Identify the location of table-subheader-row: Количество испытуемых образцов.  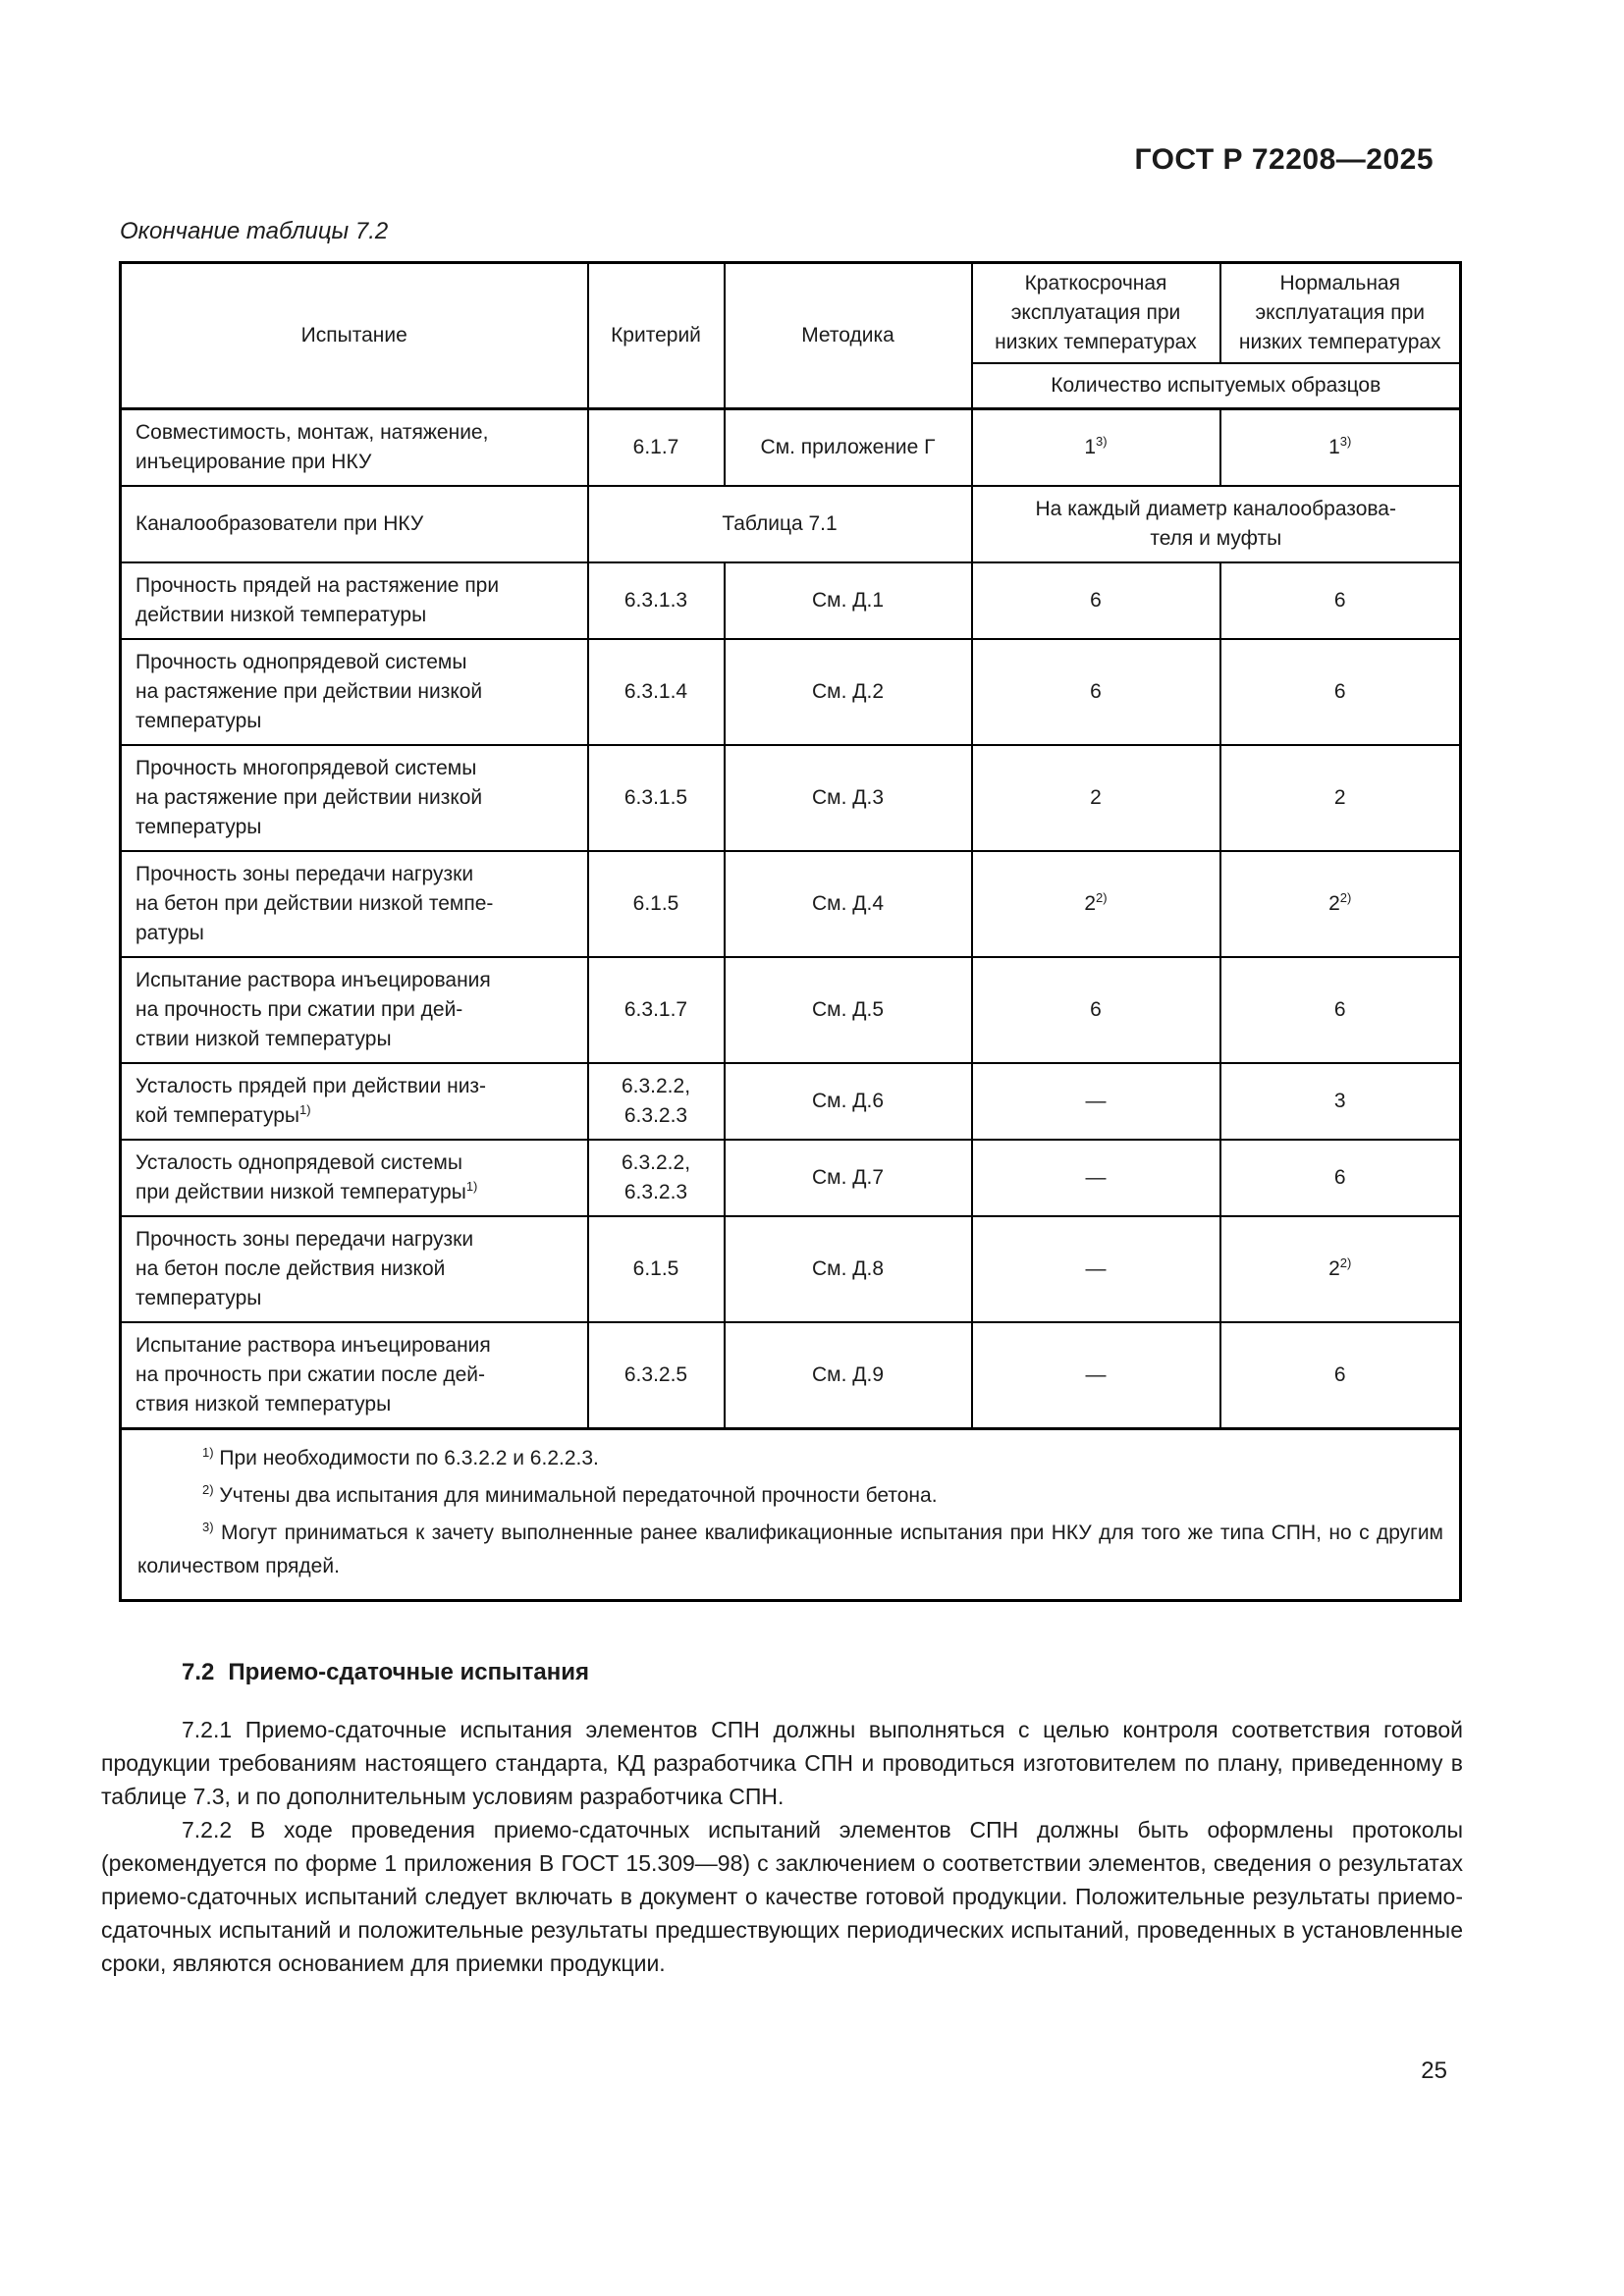
(791, 386).